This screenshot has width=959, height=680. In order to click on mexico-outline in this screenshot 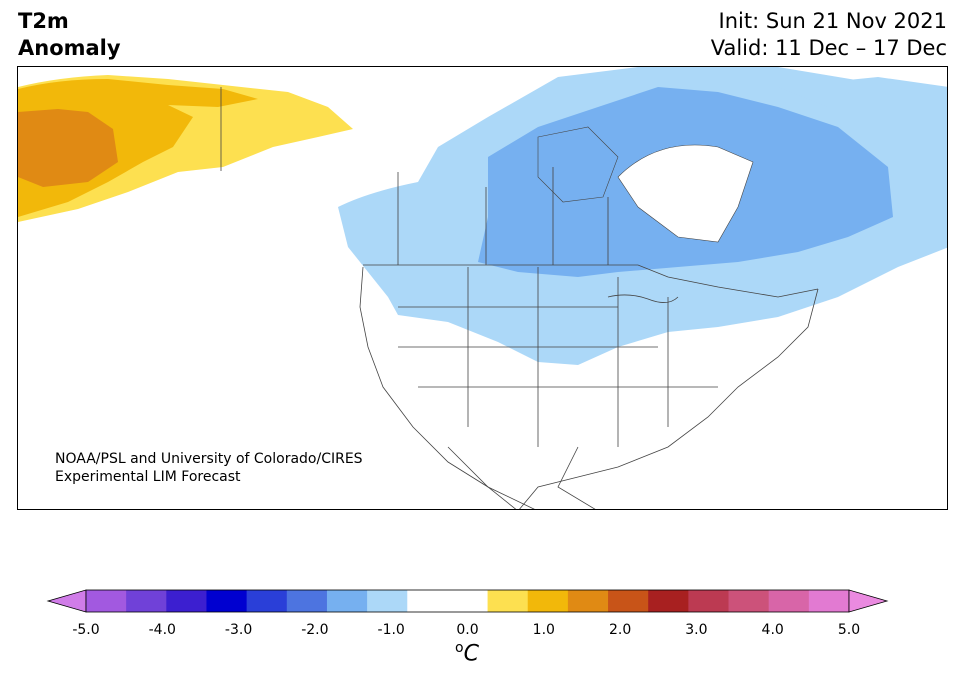, I will do `click(521, 477)`.